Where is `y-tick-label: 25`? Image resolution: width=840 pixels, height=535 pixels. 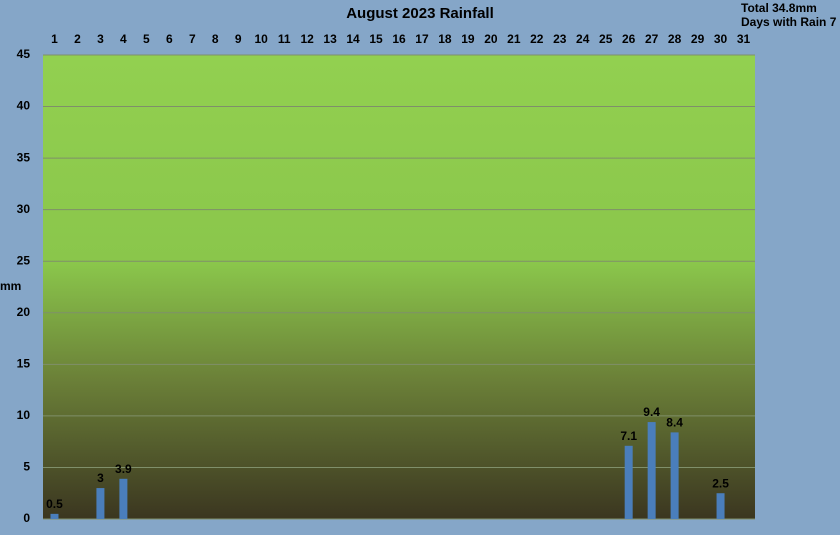 y-tick-label: 25 is located at coordinates (24, 260).